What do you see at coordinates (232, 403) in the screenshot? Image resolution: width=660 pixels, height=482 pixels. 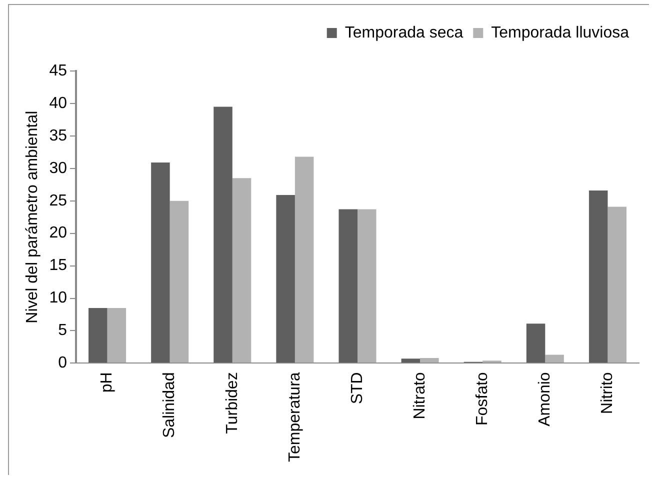 I see `x-tick-label: Turbidez` at bounding box center [232, 403].